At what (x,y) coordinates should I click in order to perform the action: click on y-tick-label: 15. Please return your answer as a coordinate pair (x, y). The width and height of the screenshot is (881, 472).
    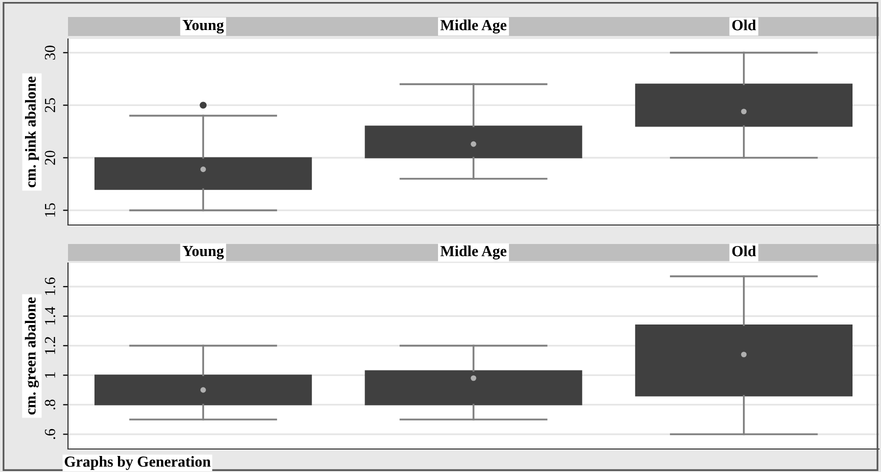
    Looking at the image, I should click on (50, 210).